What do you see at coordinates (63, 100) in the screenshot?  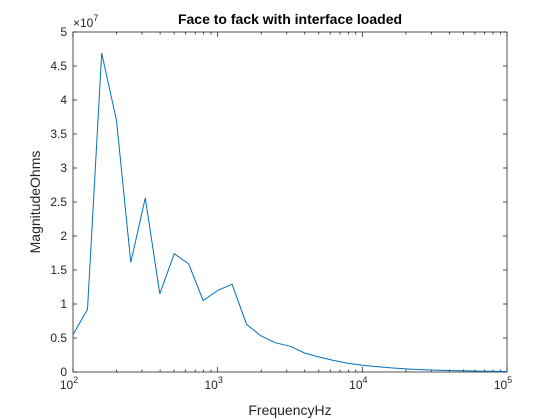 I see `y-tick-label: 4` at bounding box center [63, 100].